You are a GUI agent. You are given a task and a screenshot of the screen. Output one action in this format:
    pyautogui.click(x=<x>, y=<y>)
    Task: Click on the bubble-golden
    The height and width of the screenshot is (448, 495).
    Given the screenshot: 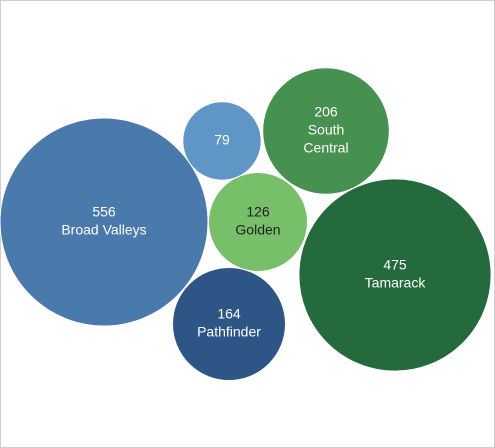 What is the action you would take?
    pyautogui.click(x=258, y=222)
    